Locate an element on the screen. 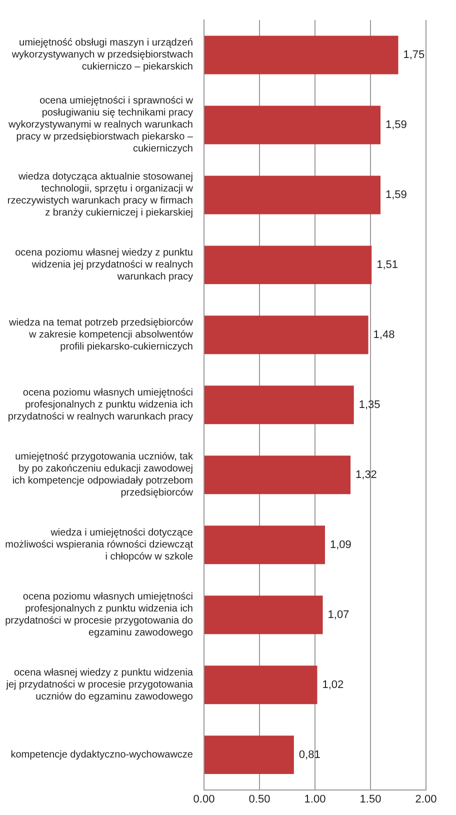  data-label: 1,48 is located at coordinates (384, 334).